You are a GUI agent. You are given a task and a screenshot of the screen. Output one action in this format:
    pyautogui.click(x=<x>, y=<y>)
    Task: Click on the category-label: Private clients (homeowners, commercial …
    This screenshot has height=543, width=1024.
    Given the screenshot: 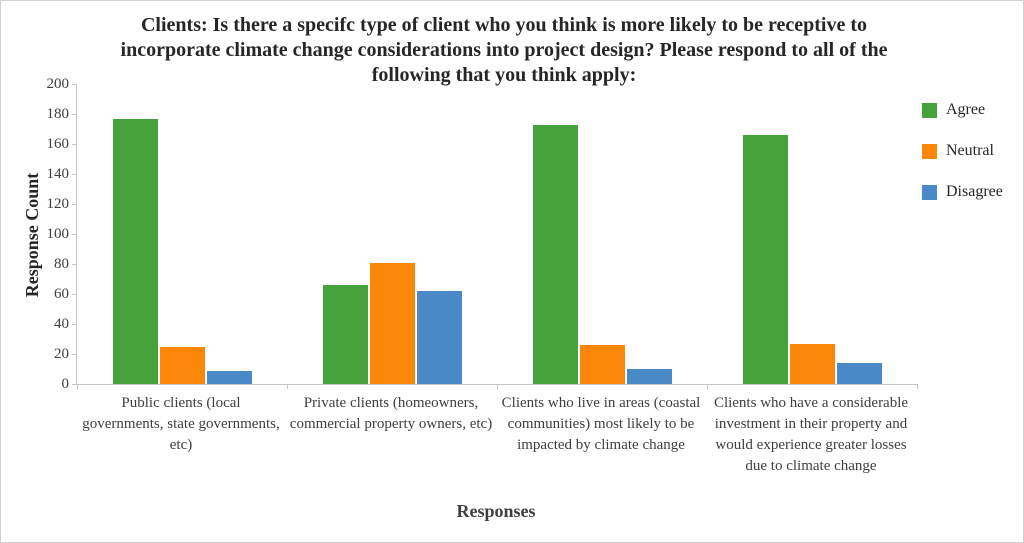 What is the action you would take?
    pyautogui.click(x=391, y=413)
    